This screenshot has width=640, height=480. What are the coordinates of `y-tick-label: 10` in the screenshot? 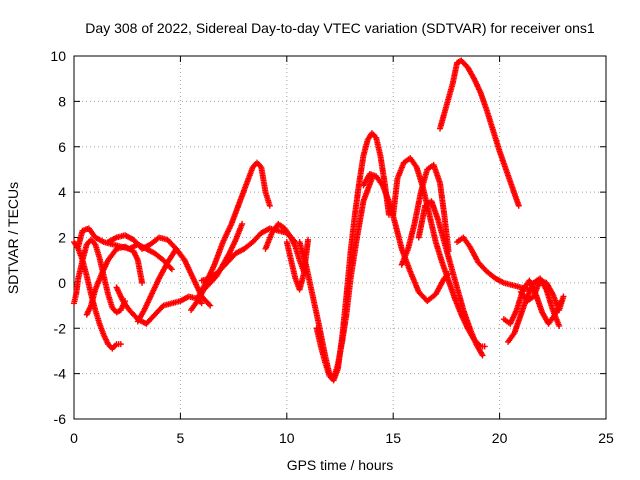 It's located at (58, 56).